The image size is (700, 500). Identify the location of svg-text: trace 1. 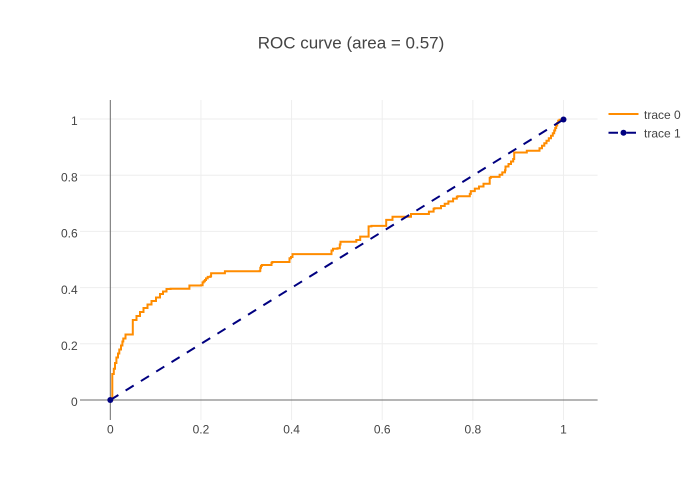
(662, 134).